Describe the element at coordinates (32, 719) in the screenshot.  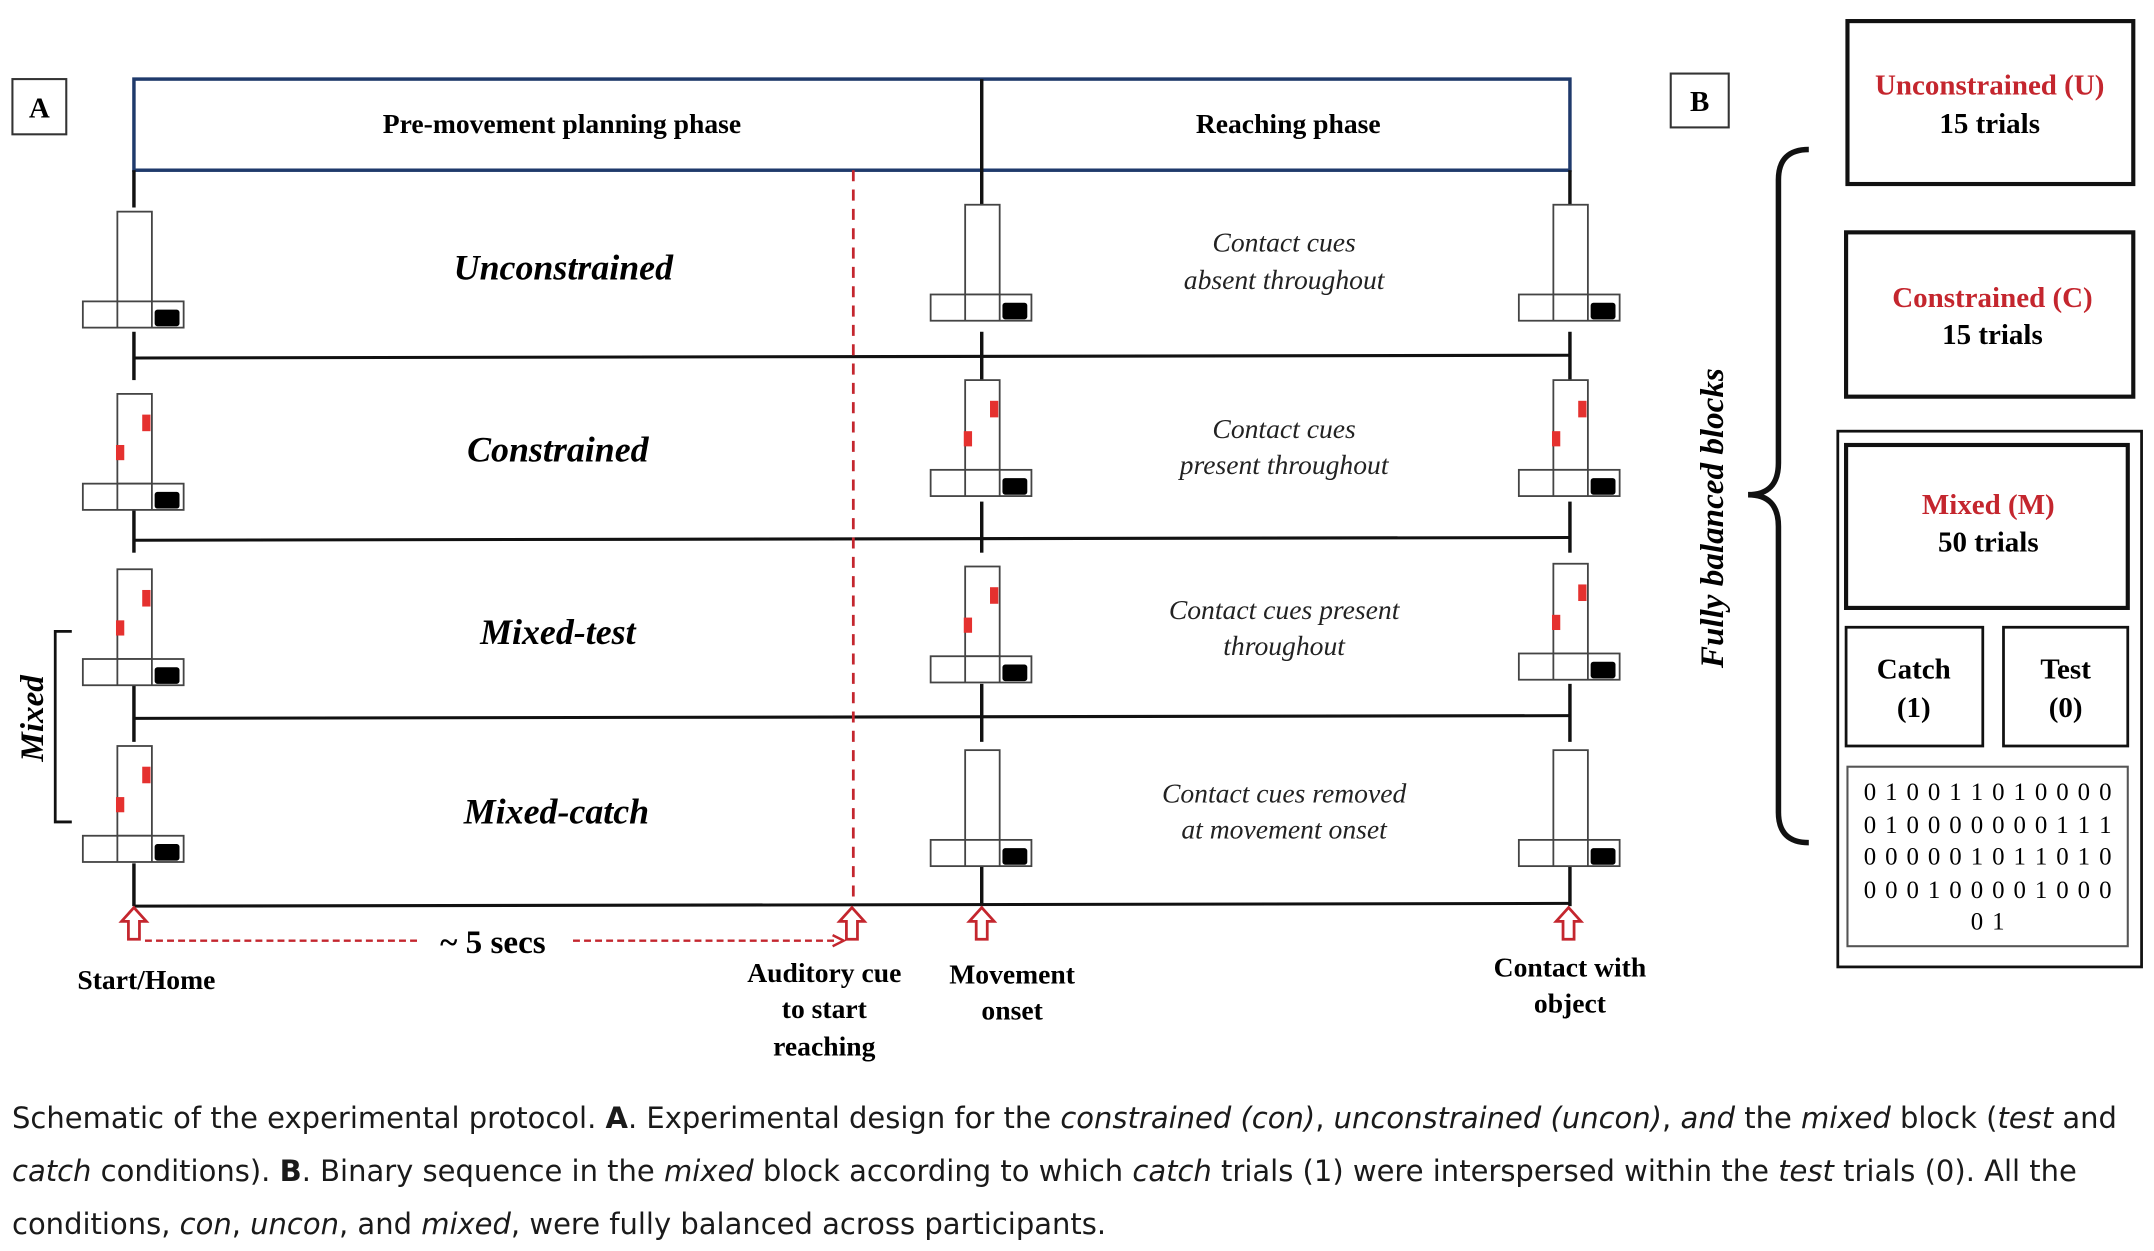
I see `mixed-label: Mixed` at that location.